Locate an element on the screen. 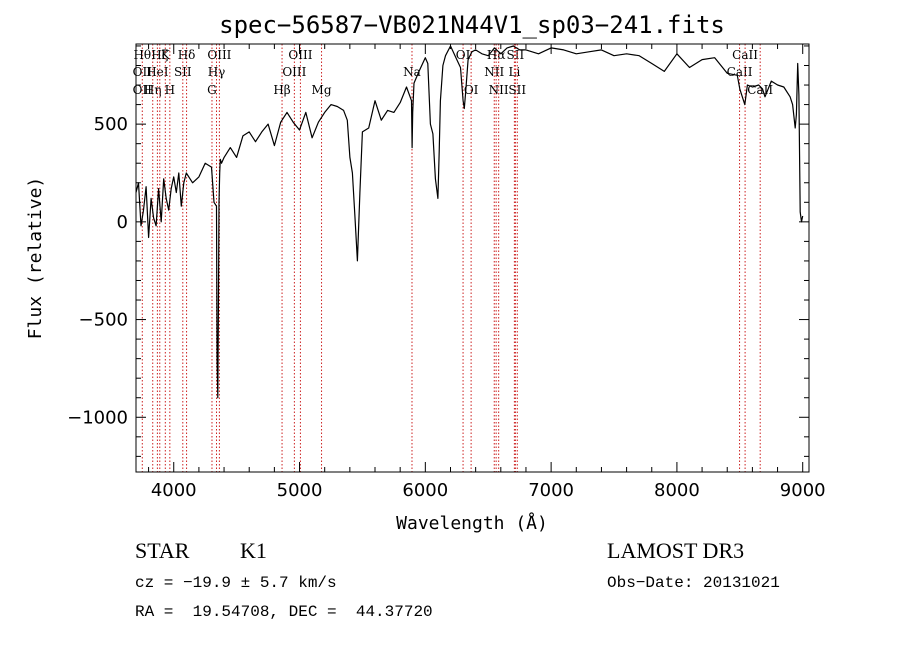 The width and height of the screenshot is (900, 649). line-label: K is located at coordinates (166, 55).